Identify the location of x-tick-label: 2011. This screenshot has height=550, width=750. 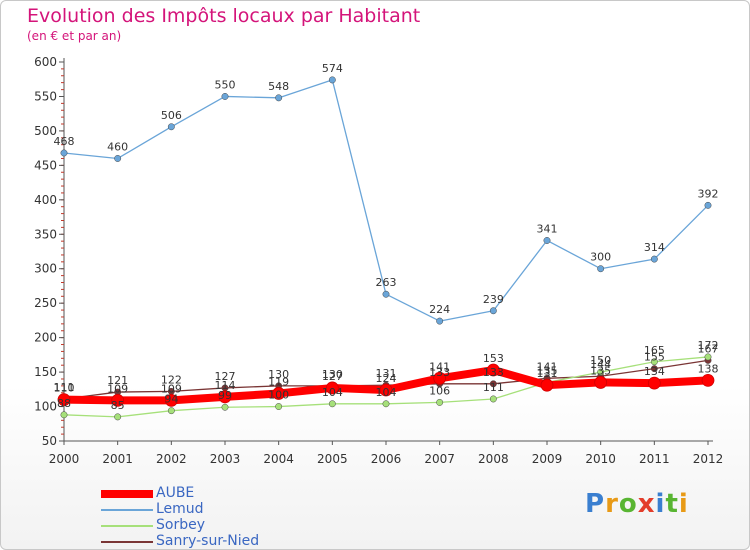
(654, 459).